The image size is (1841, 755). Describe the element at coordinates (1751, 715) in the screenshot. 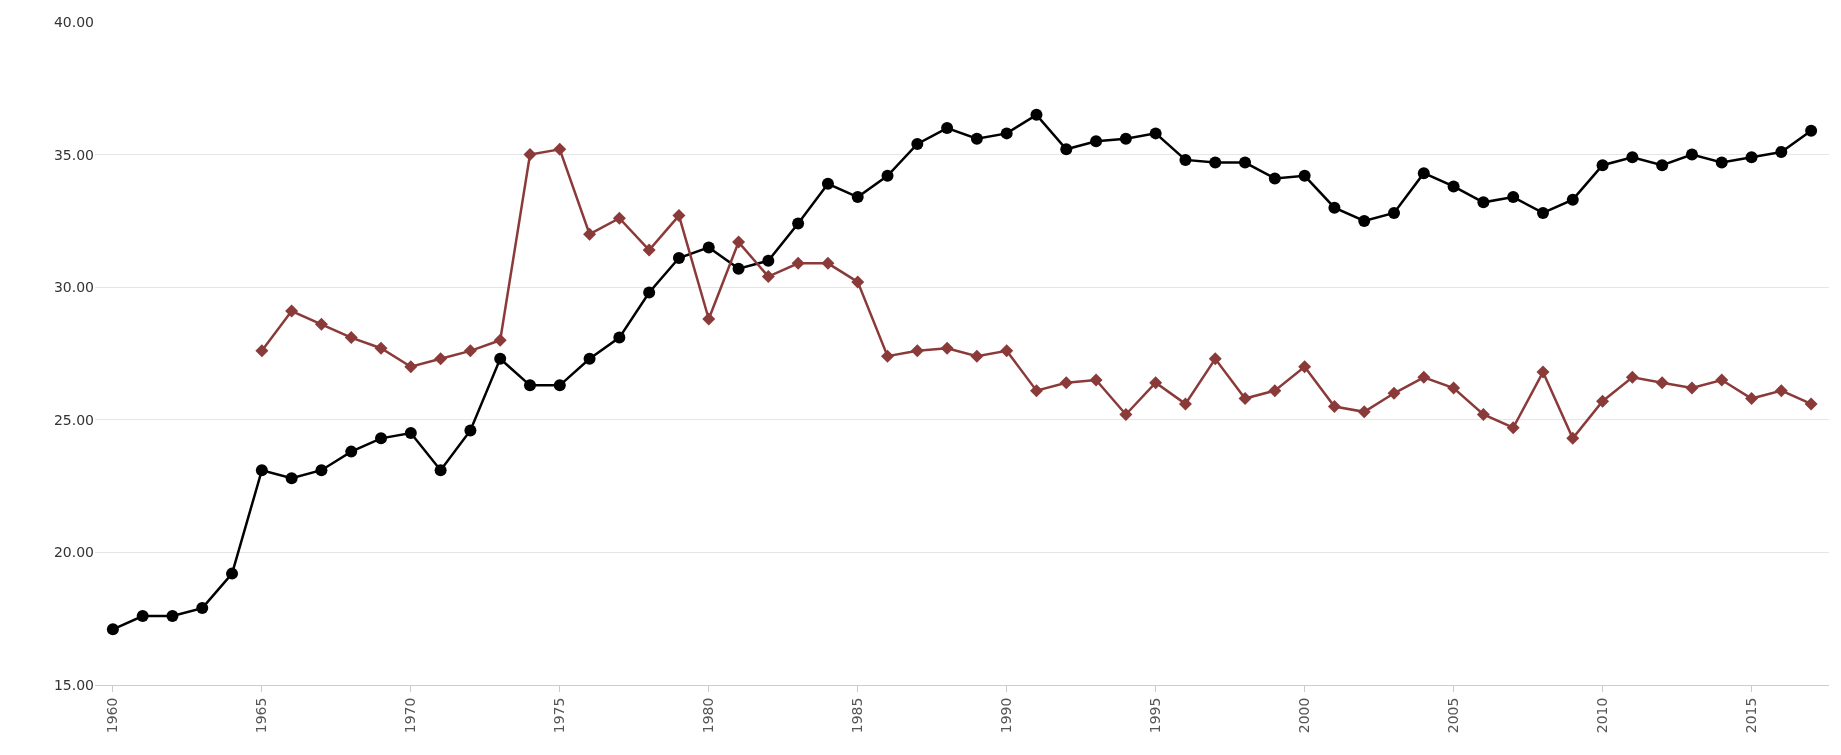

I see `x-tick-label: 2015` at that location.